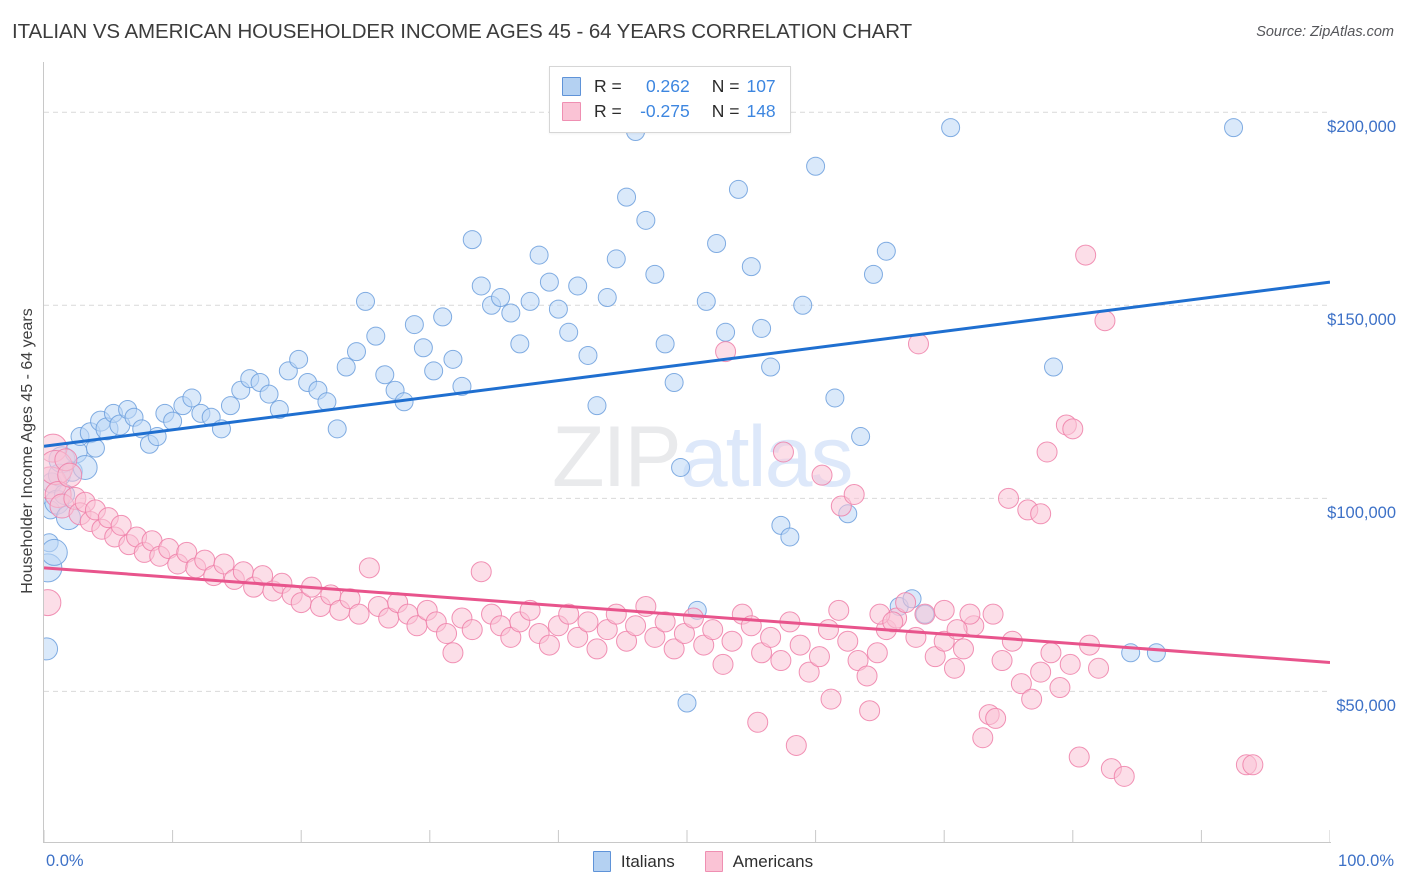 The width and height of the screenshot is (1406, 892). Describe the element at coordinates (1361, 127) in the screenshot. I see `y-axis-tick-label: $200,000` at that location.